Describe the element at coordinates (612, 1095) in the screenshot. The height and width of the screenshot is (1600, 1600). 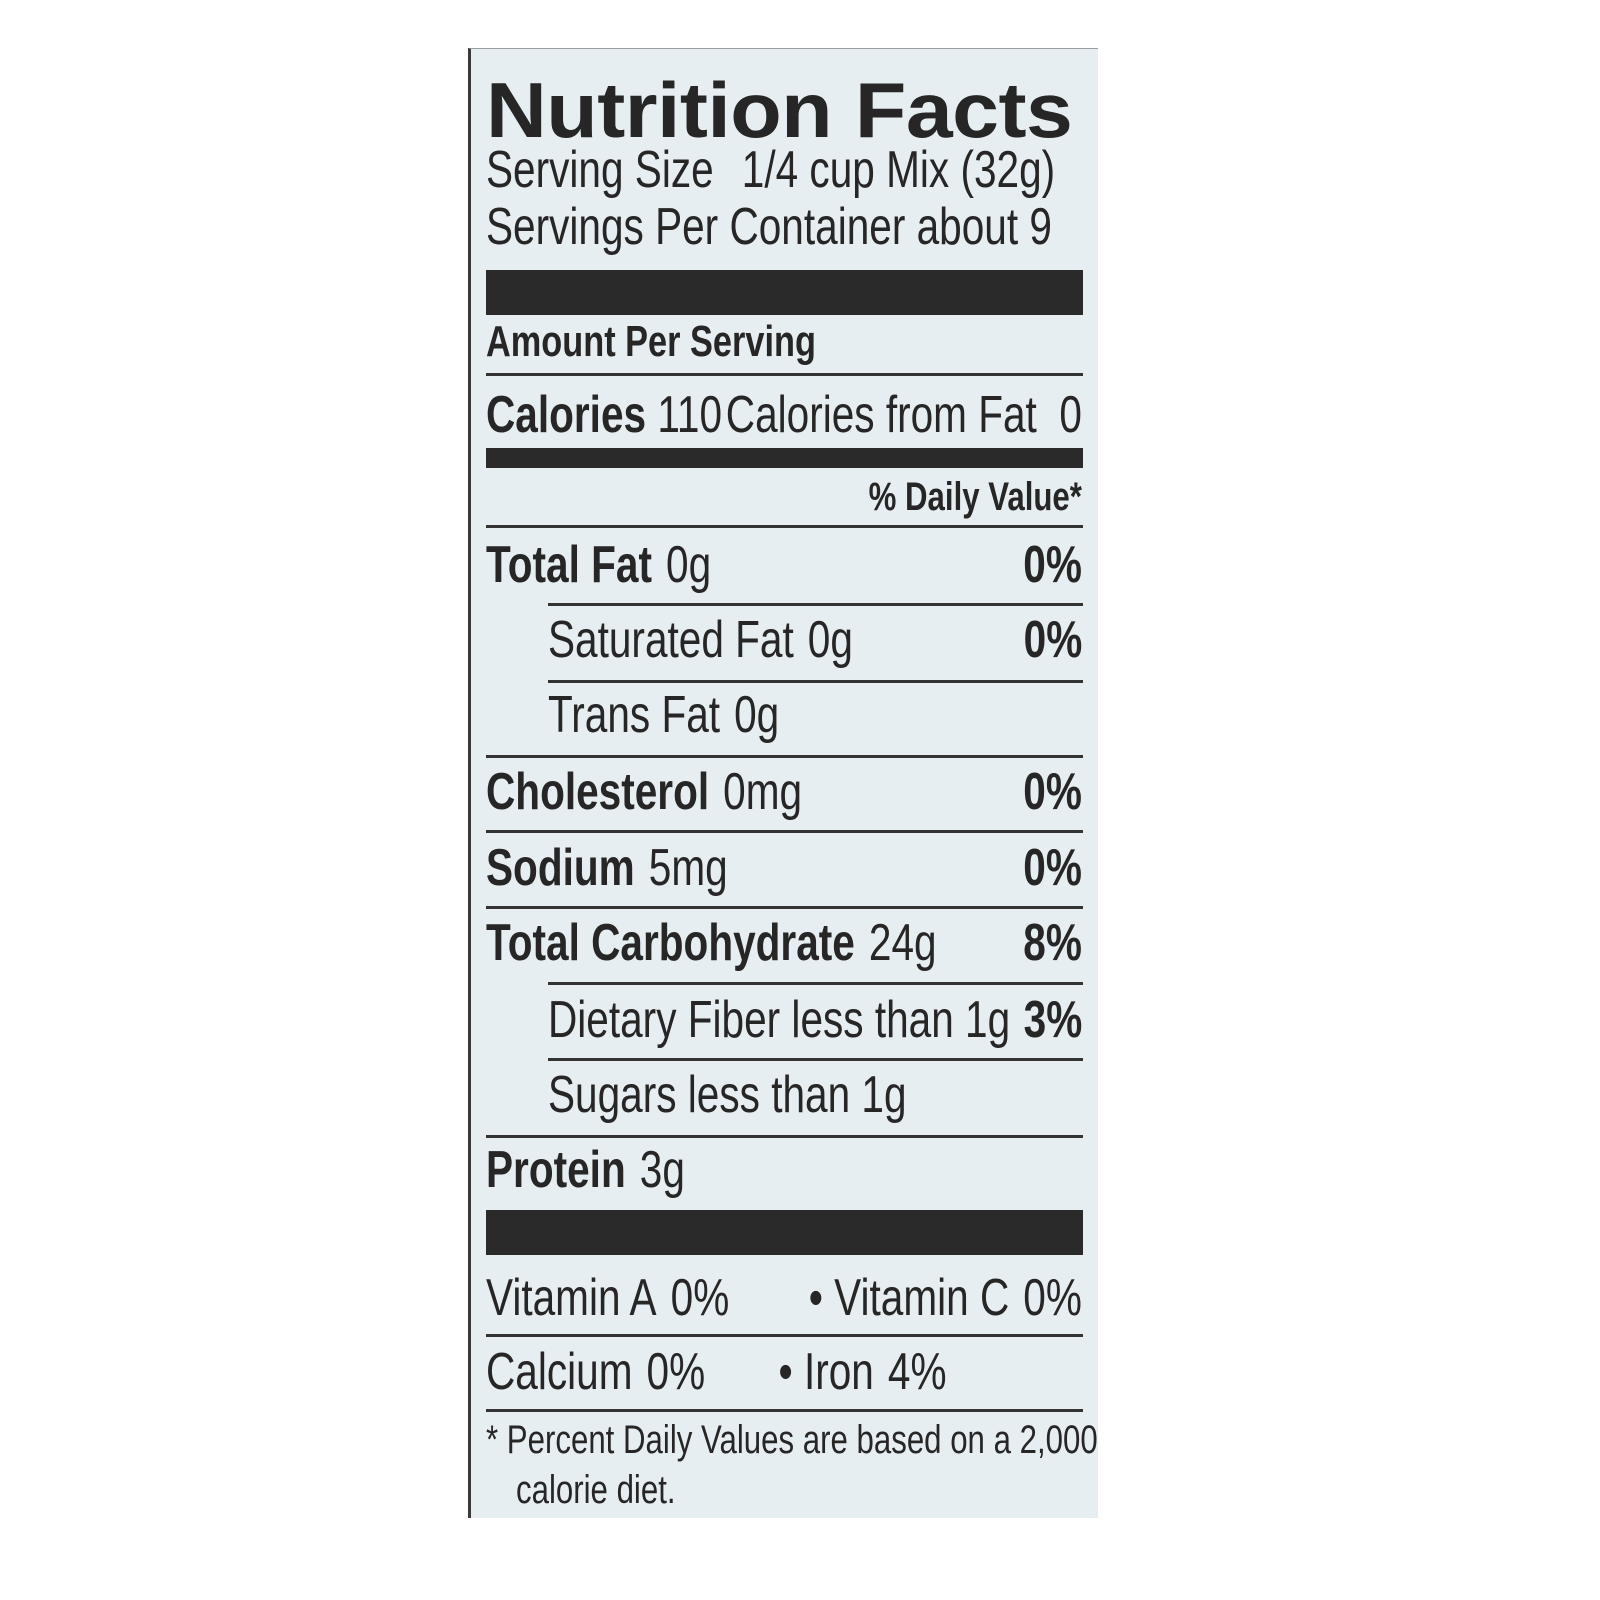
I see `nutrient-name: Sugars` at that location.